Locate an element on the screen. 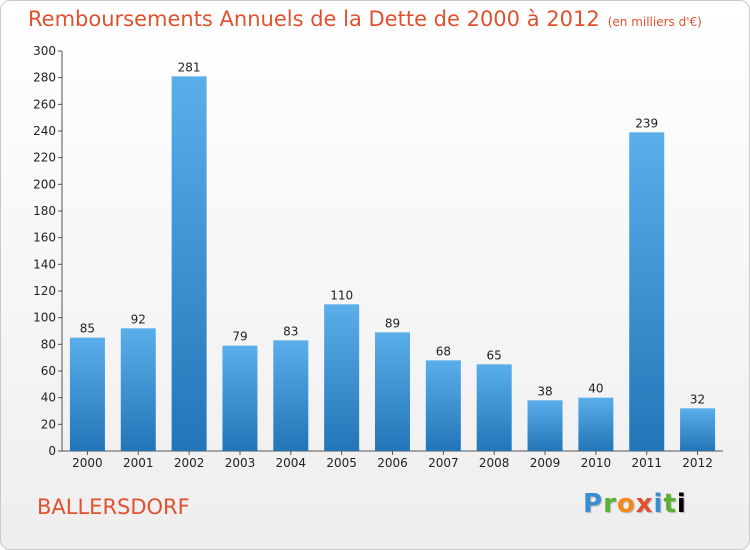 The width and height of the screenshot is (750, 550). bar-value-label: 38 is located at coordinates (544, 391).